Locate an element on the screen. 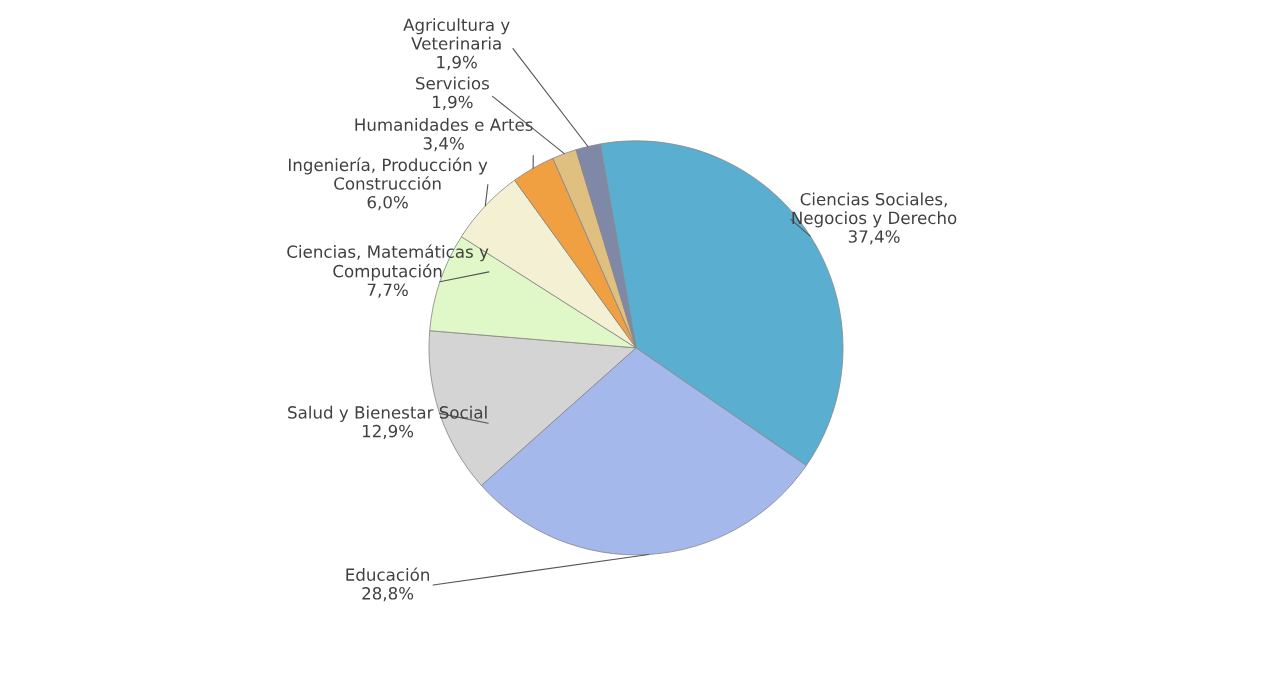 This screenshot has height=675, width=1272. slice-label: Ciencias, Matemáticas y Computación is located at coordinates (388, 262).